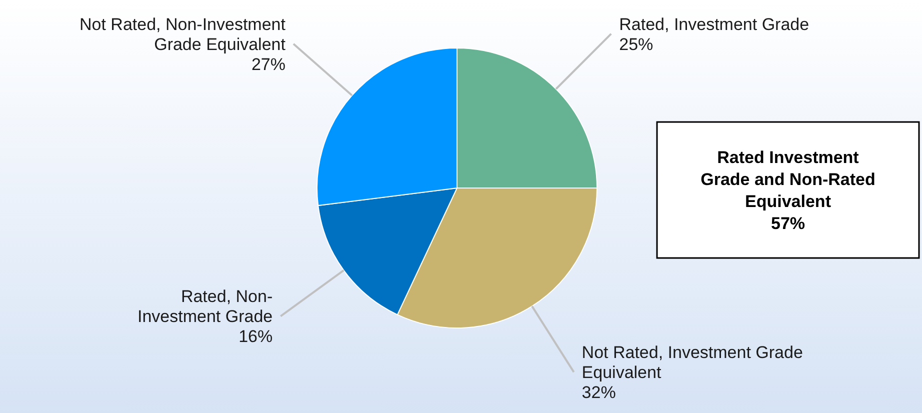 The width and height of the screenshot is (922, 413). Describe the element at coordinates (714, 24) in the screenshot. I see `slice-label: Rated, Investment Grade` at that location.